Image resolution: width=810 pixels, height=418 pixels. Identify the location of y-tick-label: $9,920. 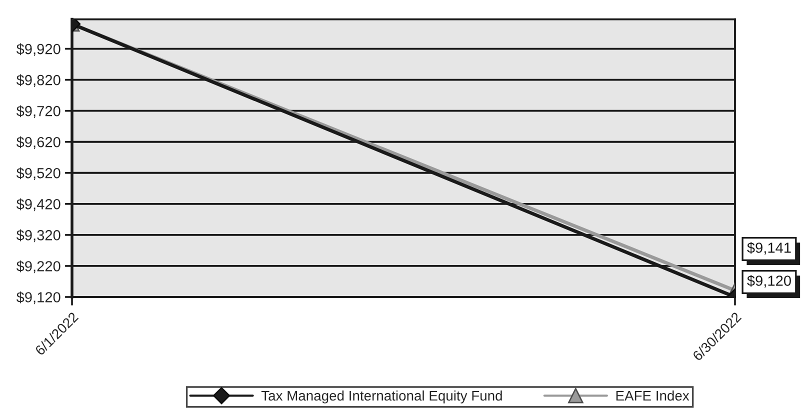
(38, 49).